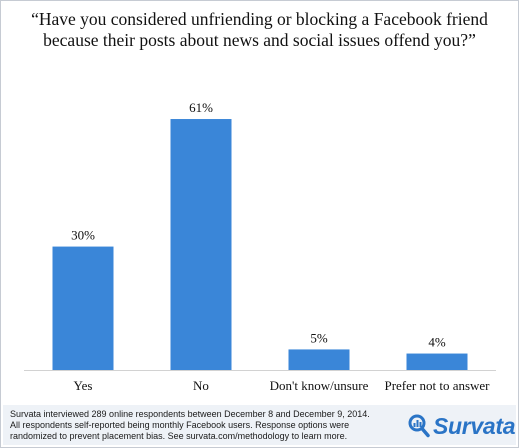 The height and width of the screenshot is (448, 519). Describe the element at coordinates (319, 337) in the screenshot. I see `data-label: 5%` at that location.